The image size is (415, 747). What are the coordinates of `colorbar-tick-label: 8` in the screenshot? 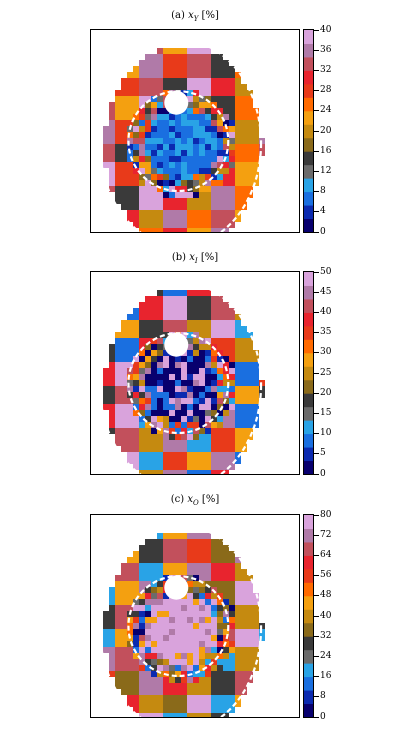 It's located at (323, 696).